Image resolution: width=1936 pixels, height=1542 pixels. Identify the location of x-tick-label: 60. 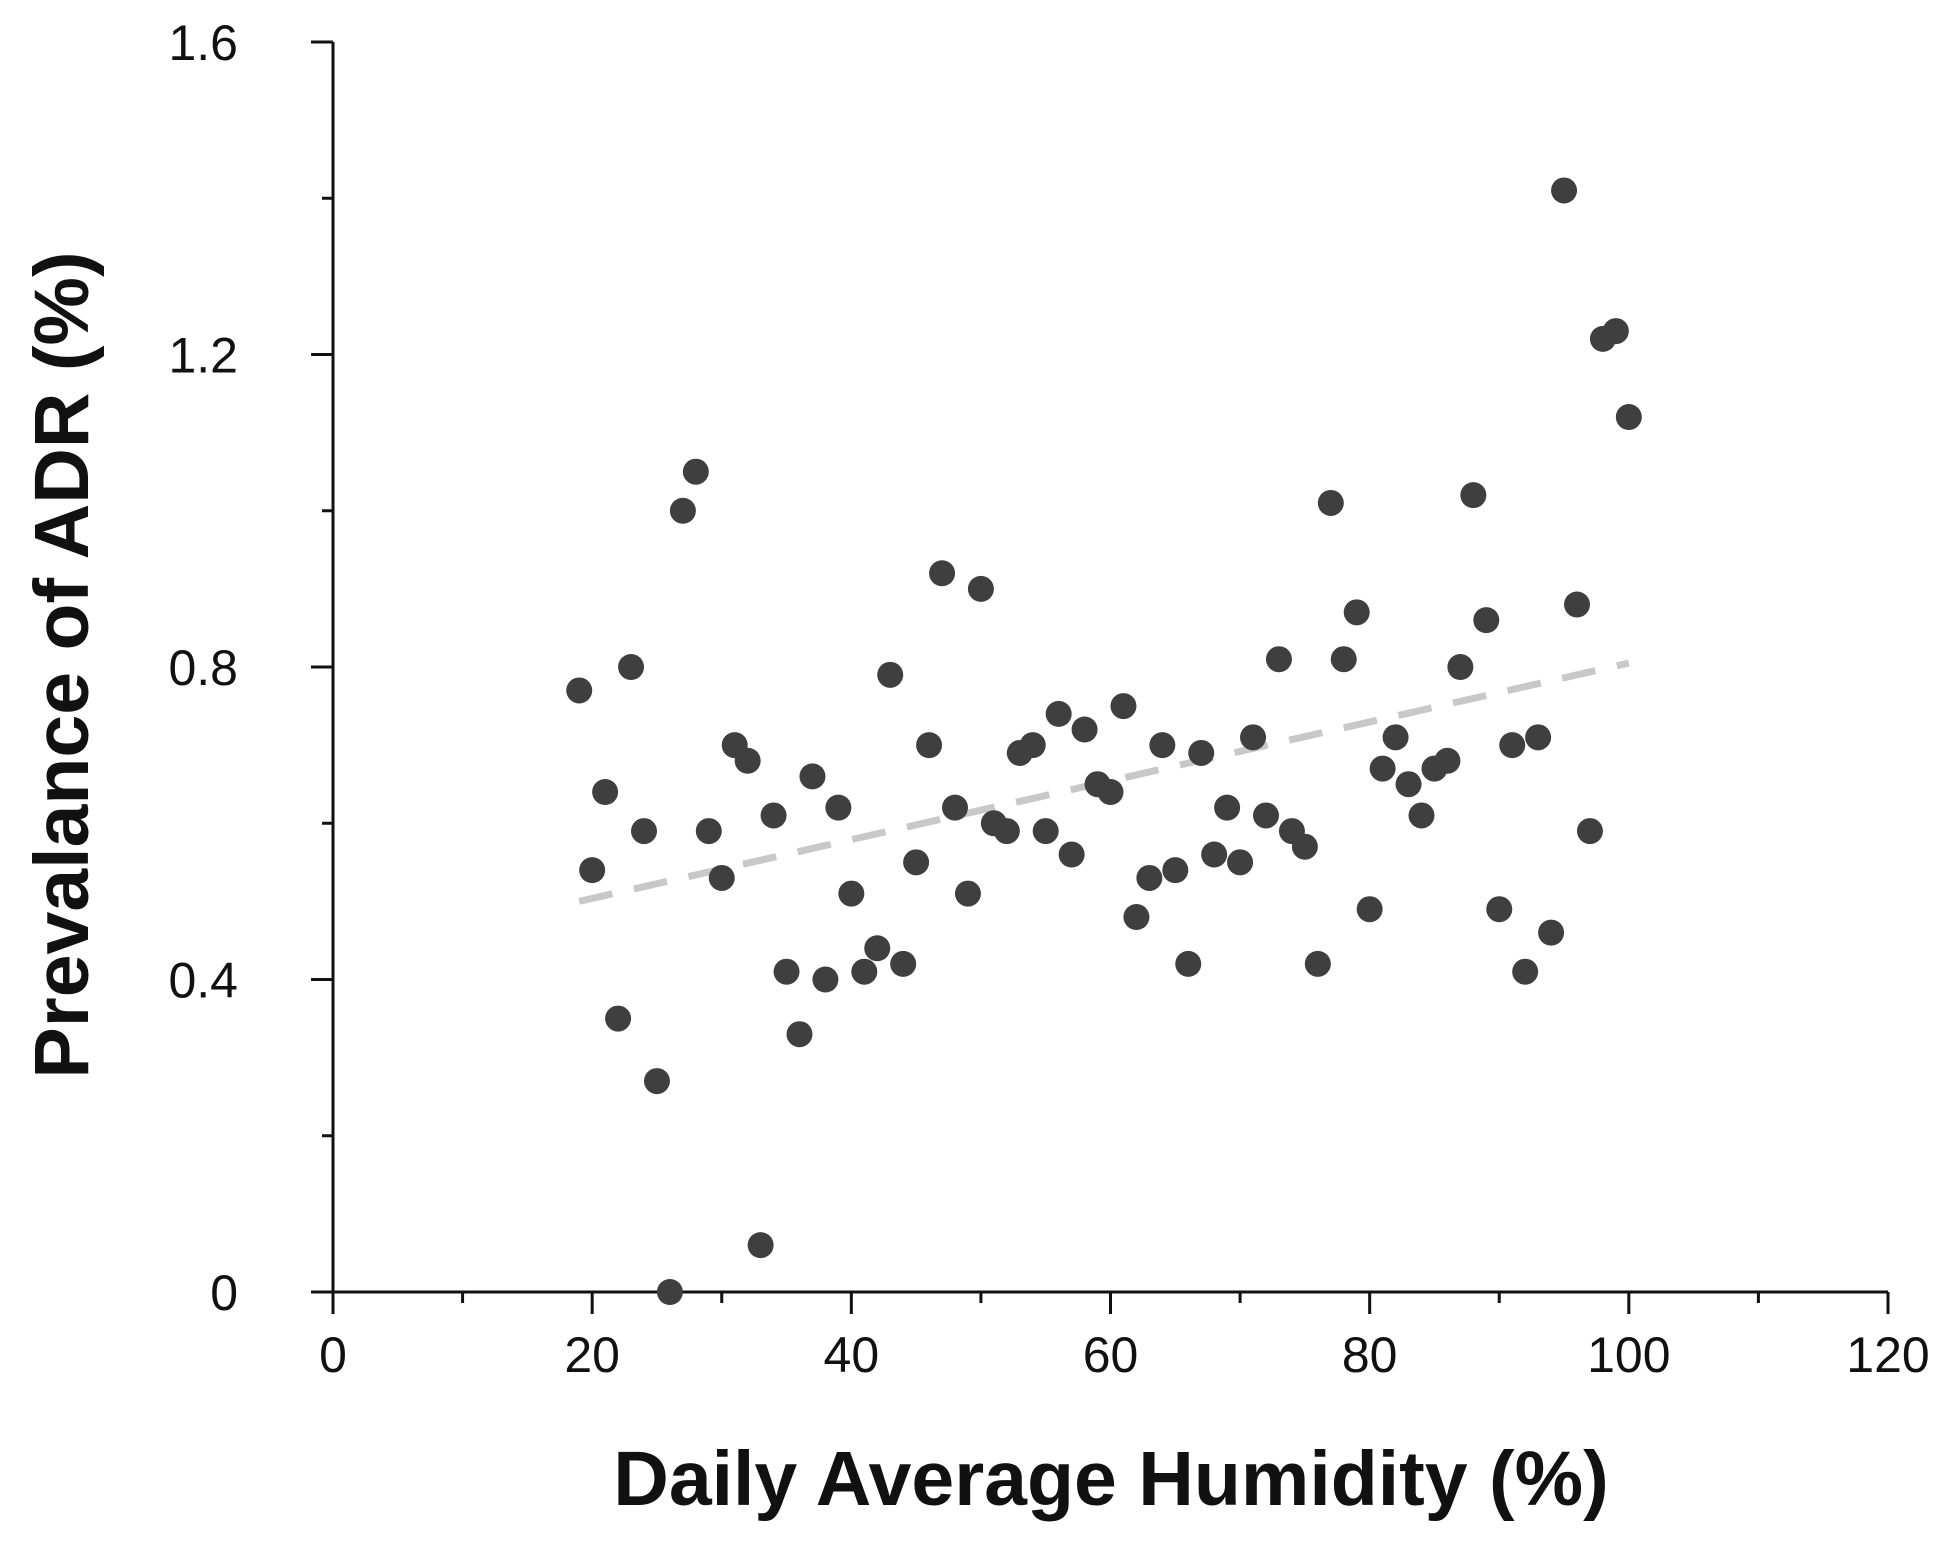
(1111, 1355).